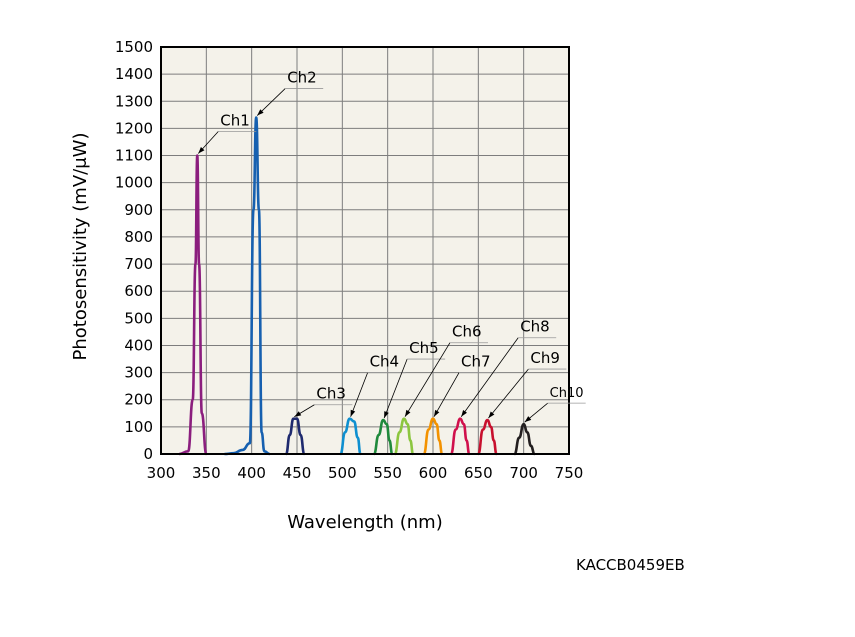 The image size is (855, 637). I want to click on y-tick-label: 1400, so click(134, 74).